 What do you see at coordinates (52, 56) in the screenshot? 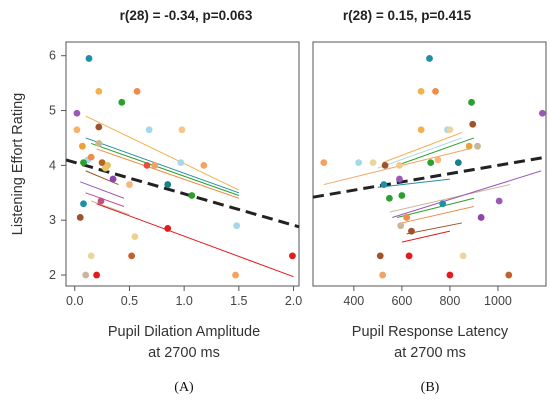
I see `panel-a-ytick-label: 6` at bounding box center [52, 56].